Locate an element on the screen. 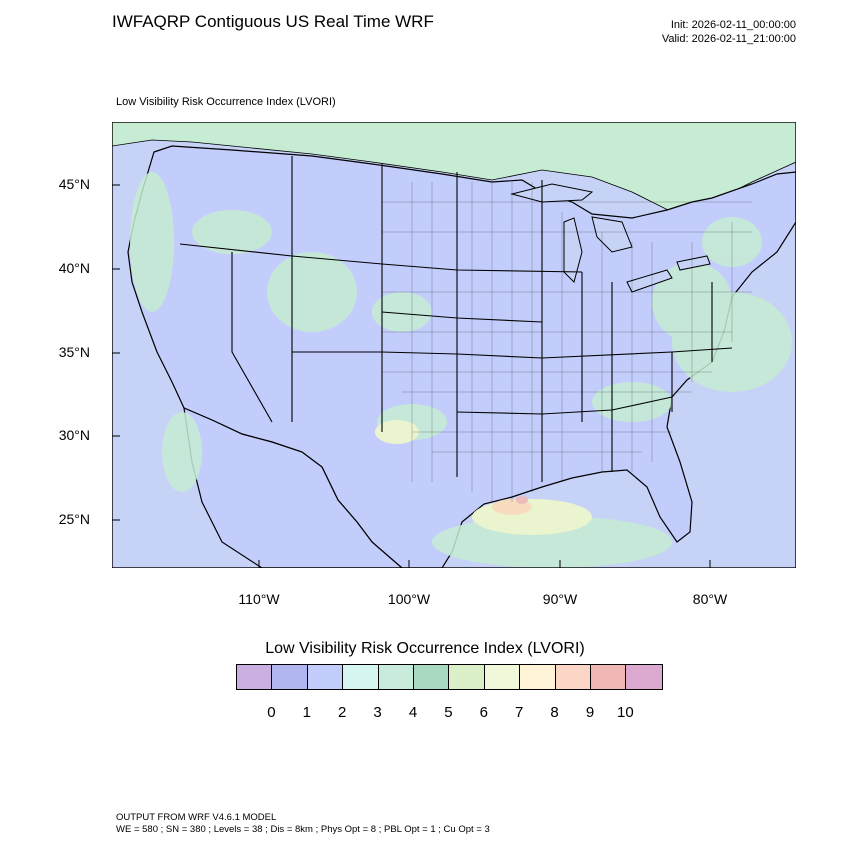 The image size is (850, 850). lon-ticks is located at coordinates (484, 564).